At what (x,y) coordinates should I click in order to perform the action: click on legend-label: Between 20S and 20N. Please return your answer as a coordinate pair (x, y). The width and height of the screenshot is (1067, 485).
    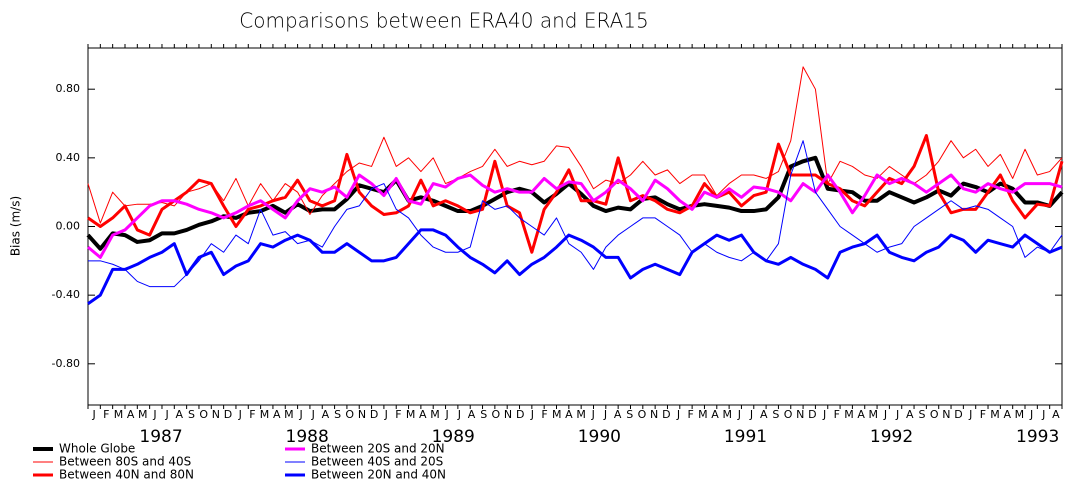
    Looking at the image, I should click on (378, 449).